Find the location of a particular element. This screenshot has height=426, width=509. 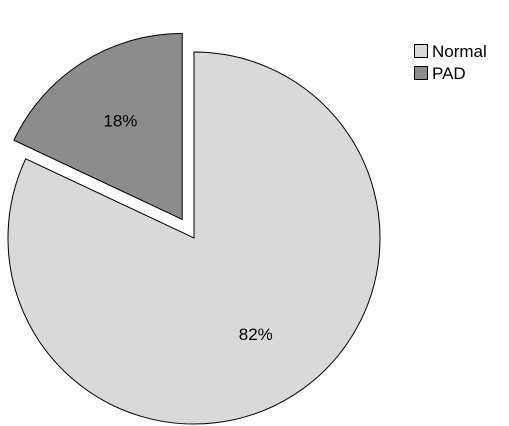

legend-item-normal: Normal is located at coordinates (450, 51).